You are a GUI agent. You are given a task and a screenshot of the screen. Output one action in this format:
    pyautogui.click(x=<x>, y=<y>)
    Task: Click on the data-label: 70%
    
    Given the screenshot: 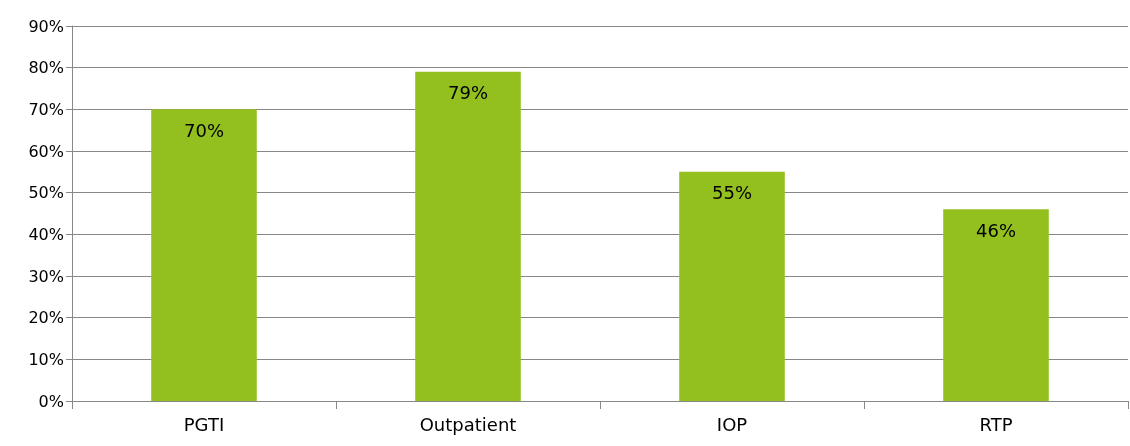 What is the action you would take?
    pyautogui.click(x=204, y=130)
    